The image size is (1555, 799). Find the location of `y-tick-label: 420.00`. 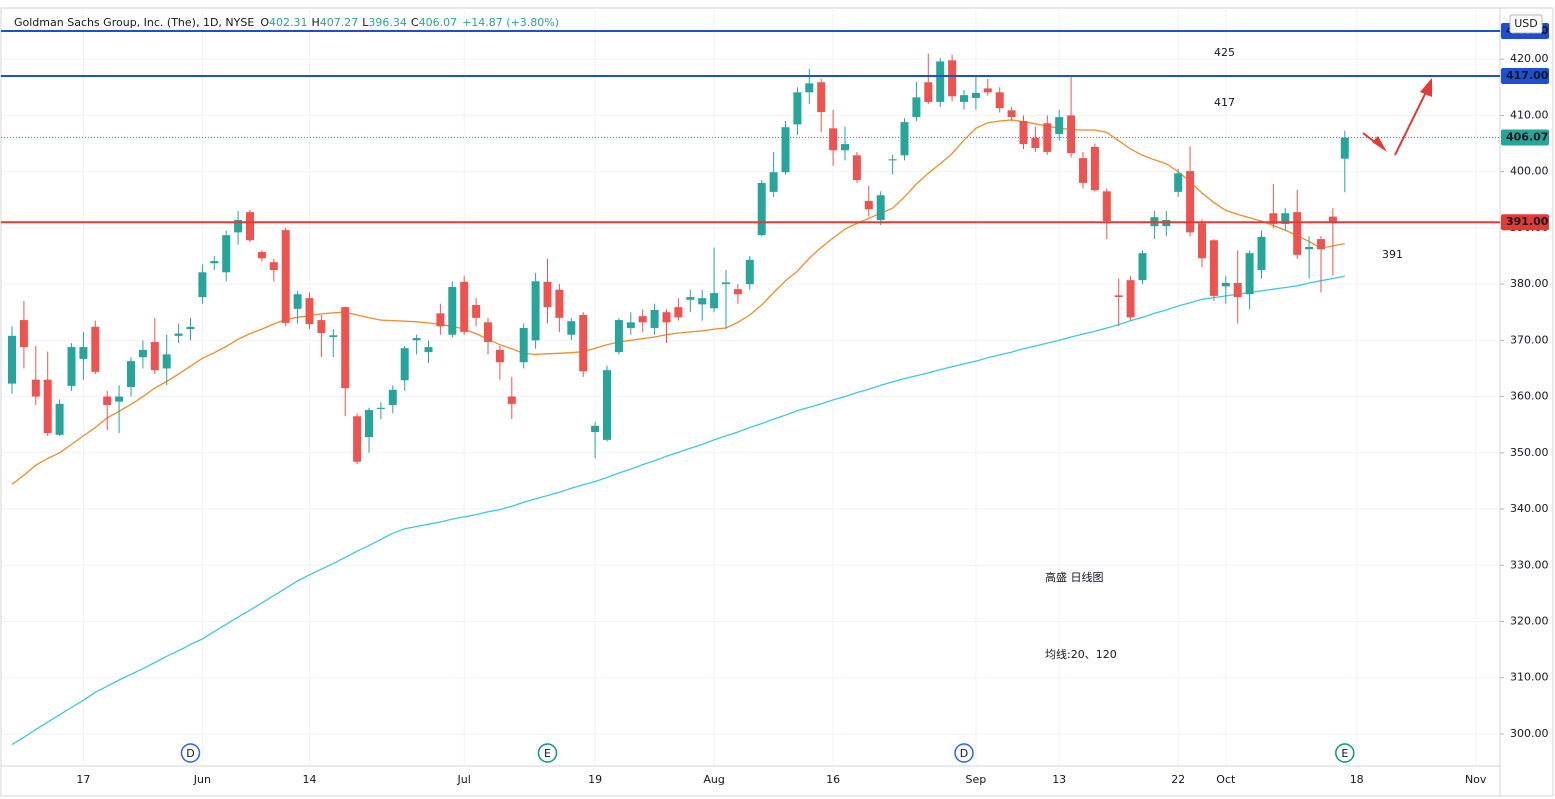

y-tick-label: 420.00 is located at coordinates (1529, 58).